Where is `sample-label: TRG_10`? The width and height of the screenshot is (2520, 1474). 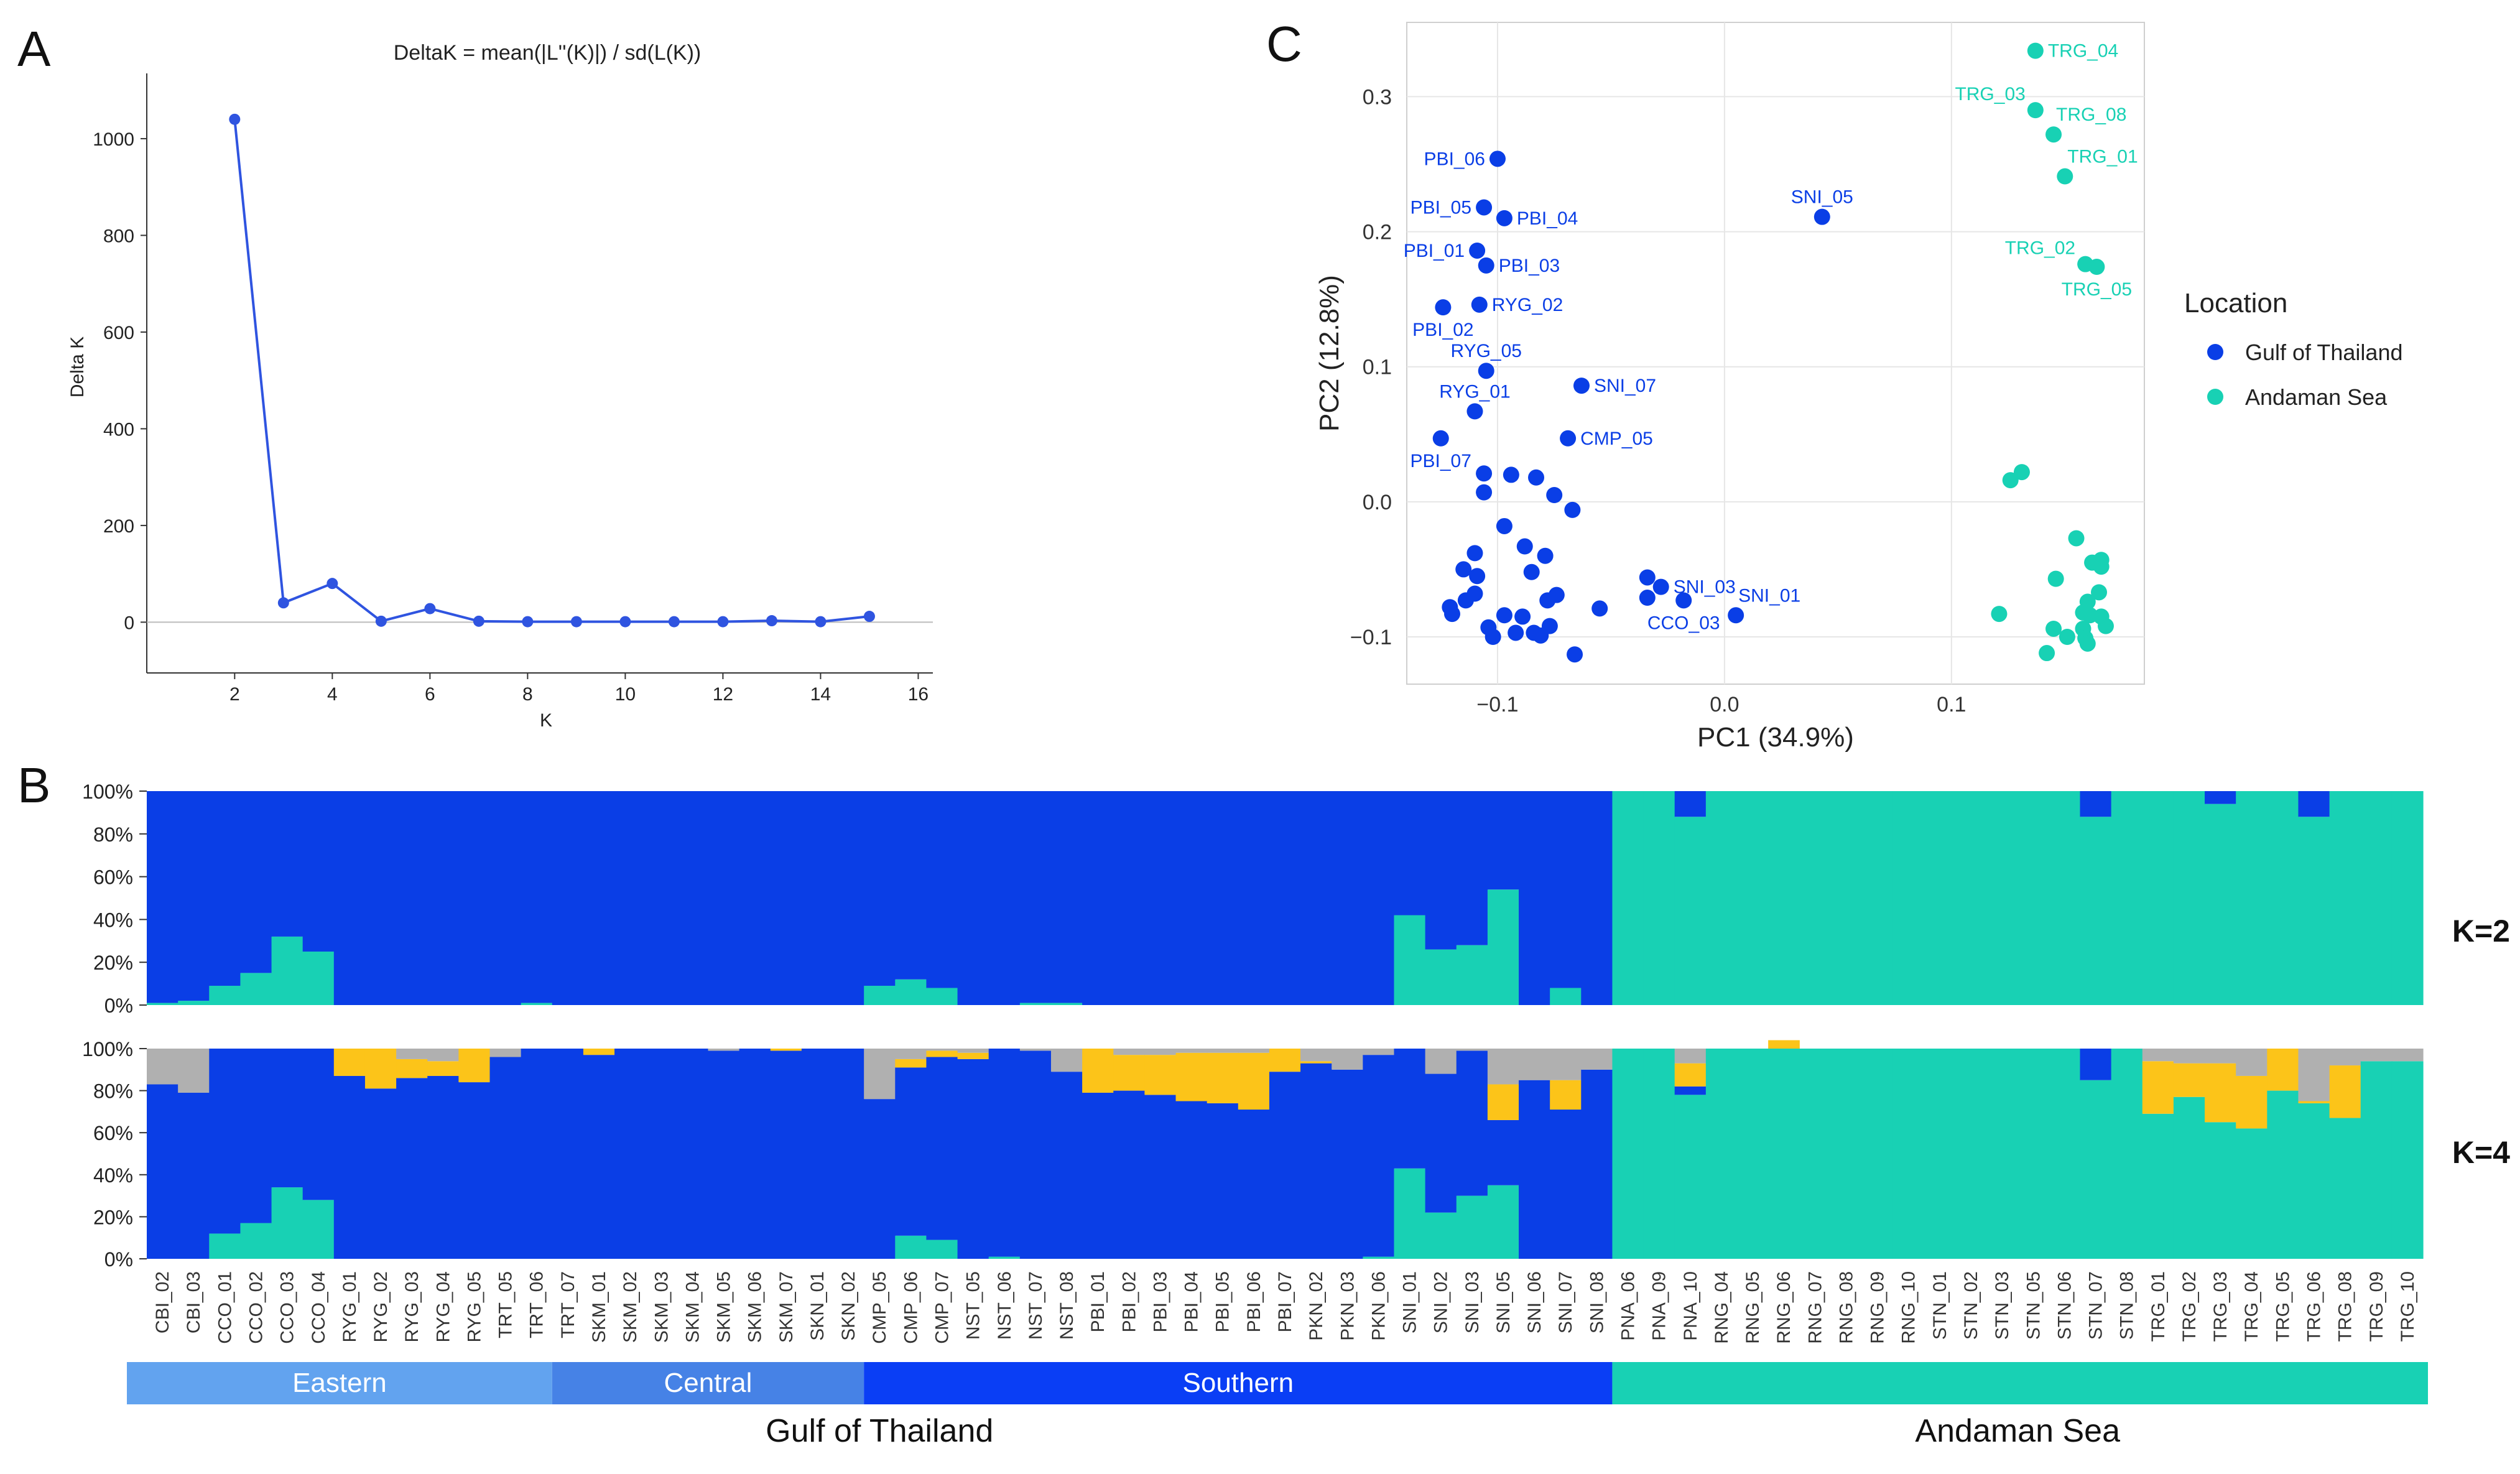
sample-label: TRG_10 is located at coordinates (2407, 1306).